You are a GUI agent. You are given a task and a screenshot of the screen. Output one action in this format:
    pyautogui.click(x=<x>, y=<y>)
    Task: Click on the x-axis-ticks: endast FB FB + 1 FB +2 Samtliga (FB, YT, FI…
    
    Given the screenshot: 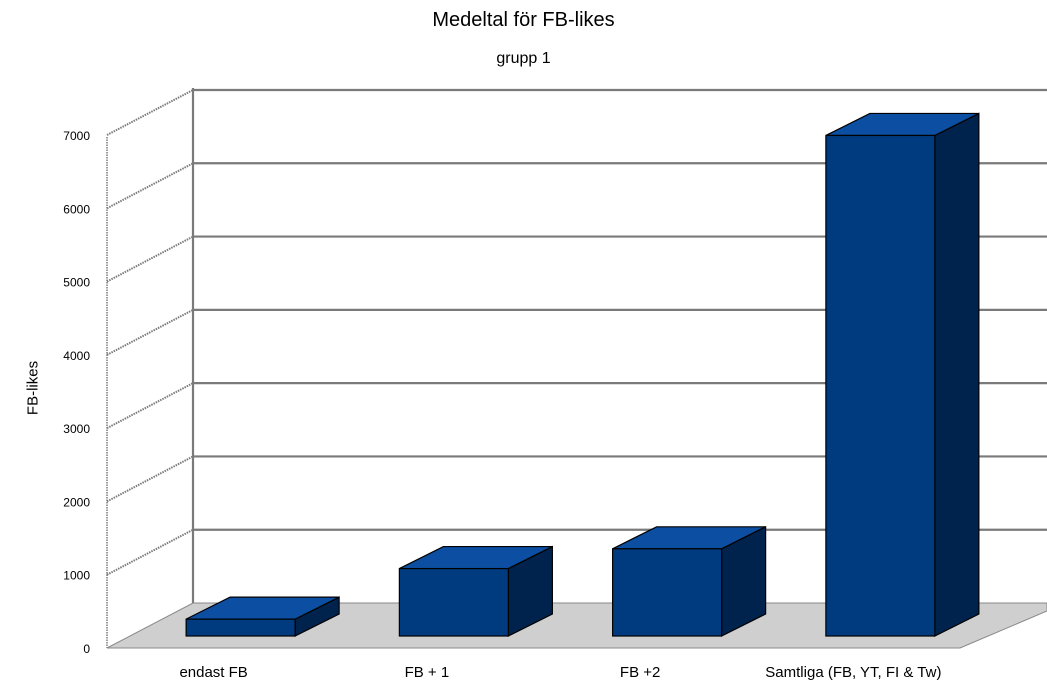 What is the action you would take?
    pyautogui.click(x=560, y=672)
    